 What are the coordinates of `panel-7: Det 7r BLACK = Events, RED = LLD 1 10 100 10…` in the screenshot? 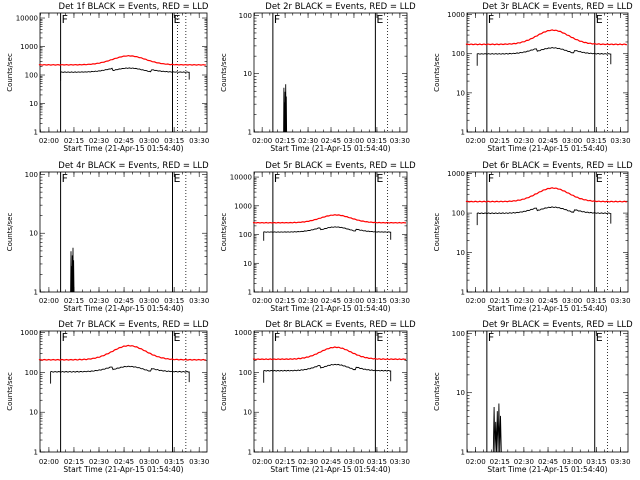 It's located at (107, 397).